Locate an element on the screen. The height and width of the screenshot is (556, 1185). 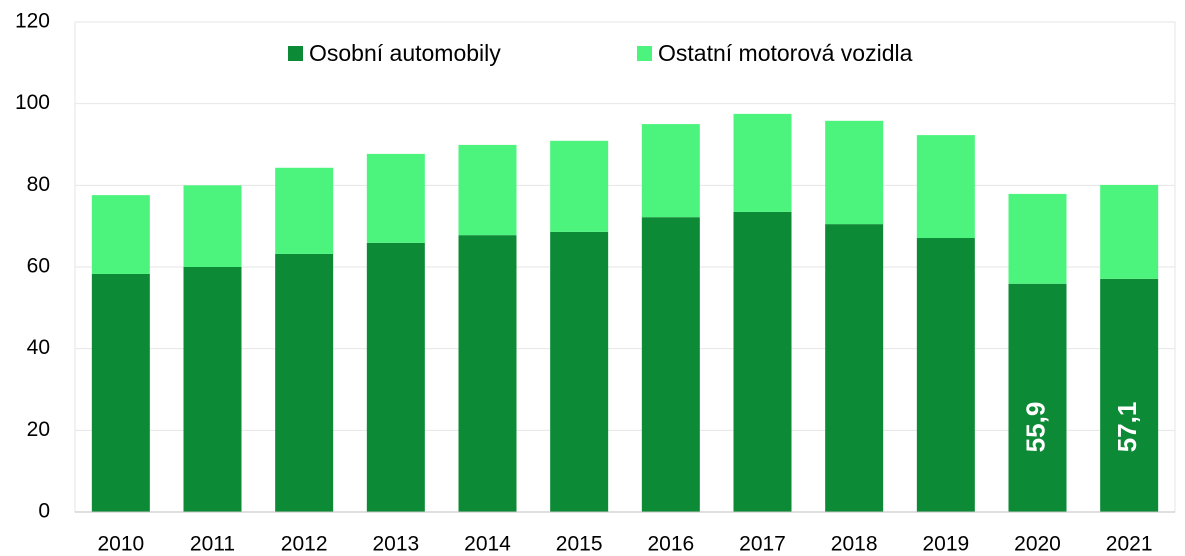
y-tick-label: 100 is located at coordinates (32, 102).